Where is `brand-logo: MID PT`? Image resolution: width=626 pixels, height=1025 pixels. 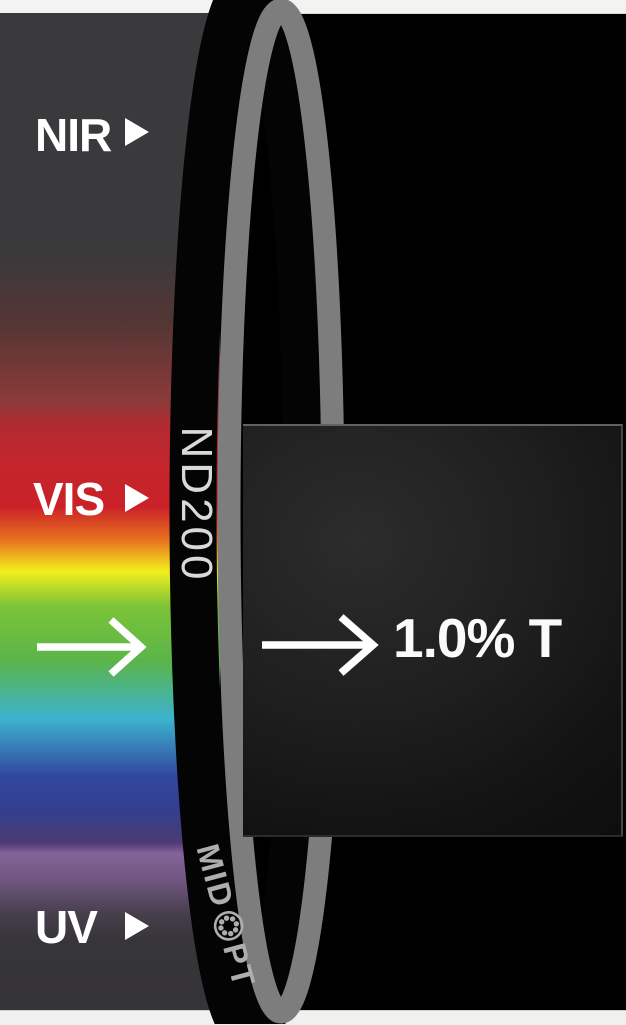
brand-logo: MID PT is located at coordinates (226, 916).